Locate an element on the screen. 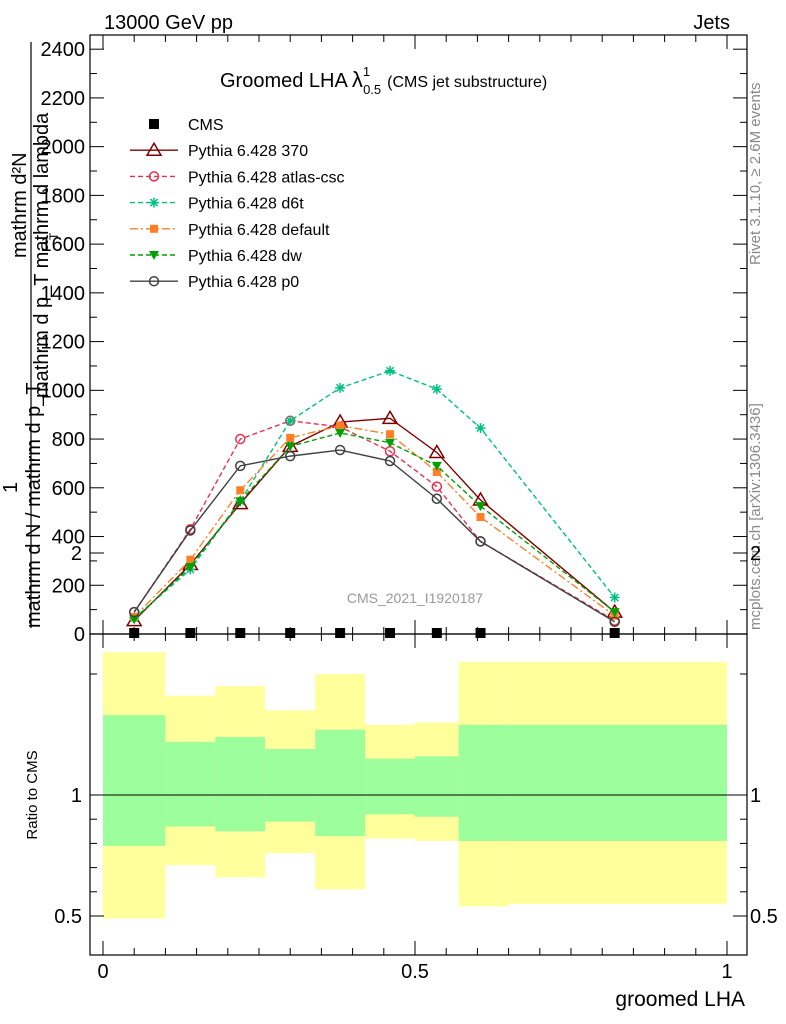  ylabel-sub-t: T is located at coordinates (54, 236).